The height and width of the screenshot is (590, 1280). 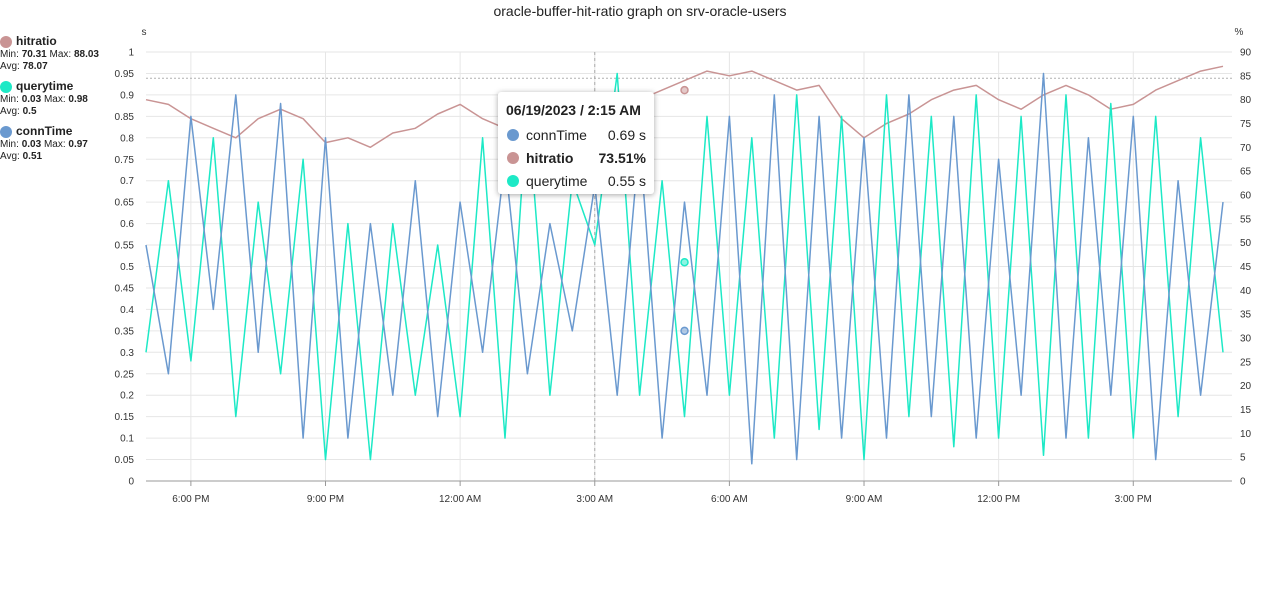 I want to click on x-tick-label: 6:00 PM, so click(x=190, y=499).